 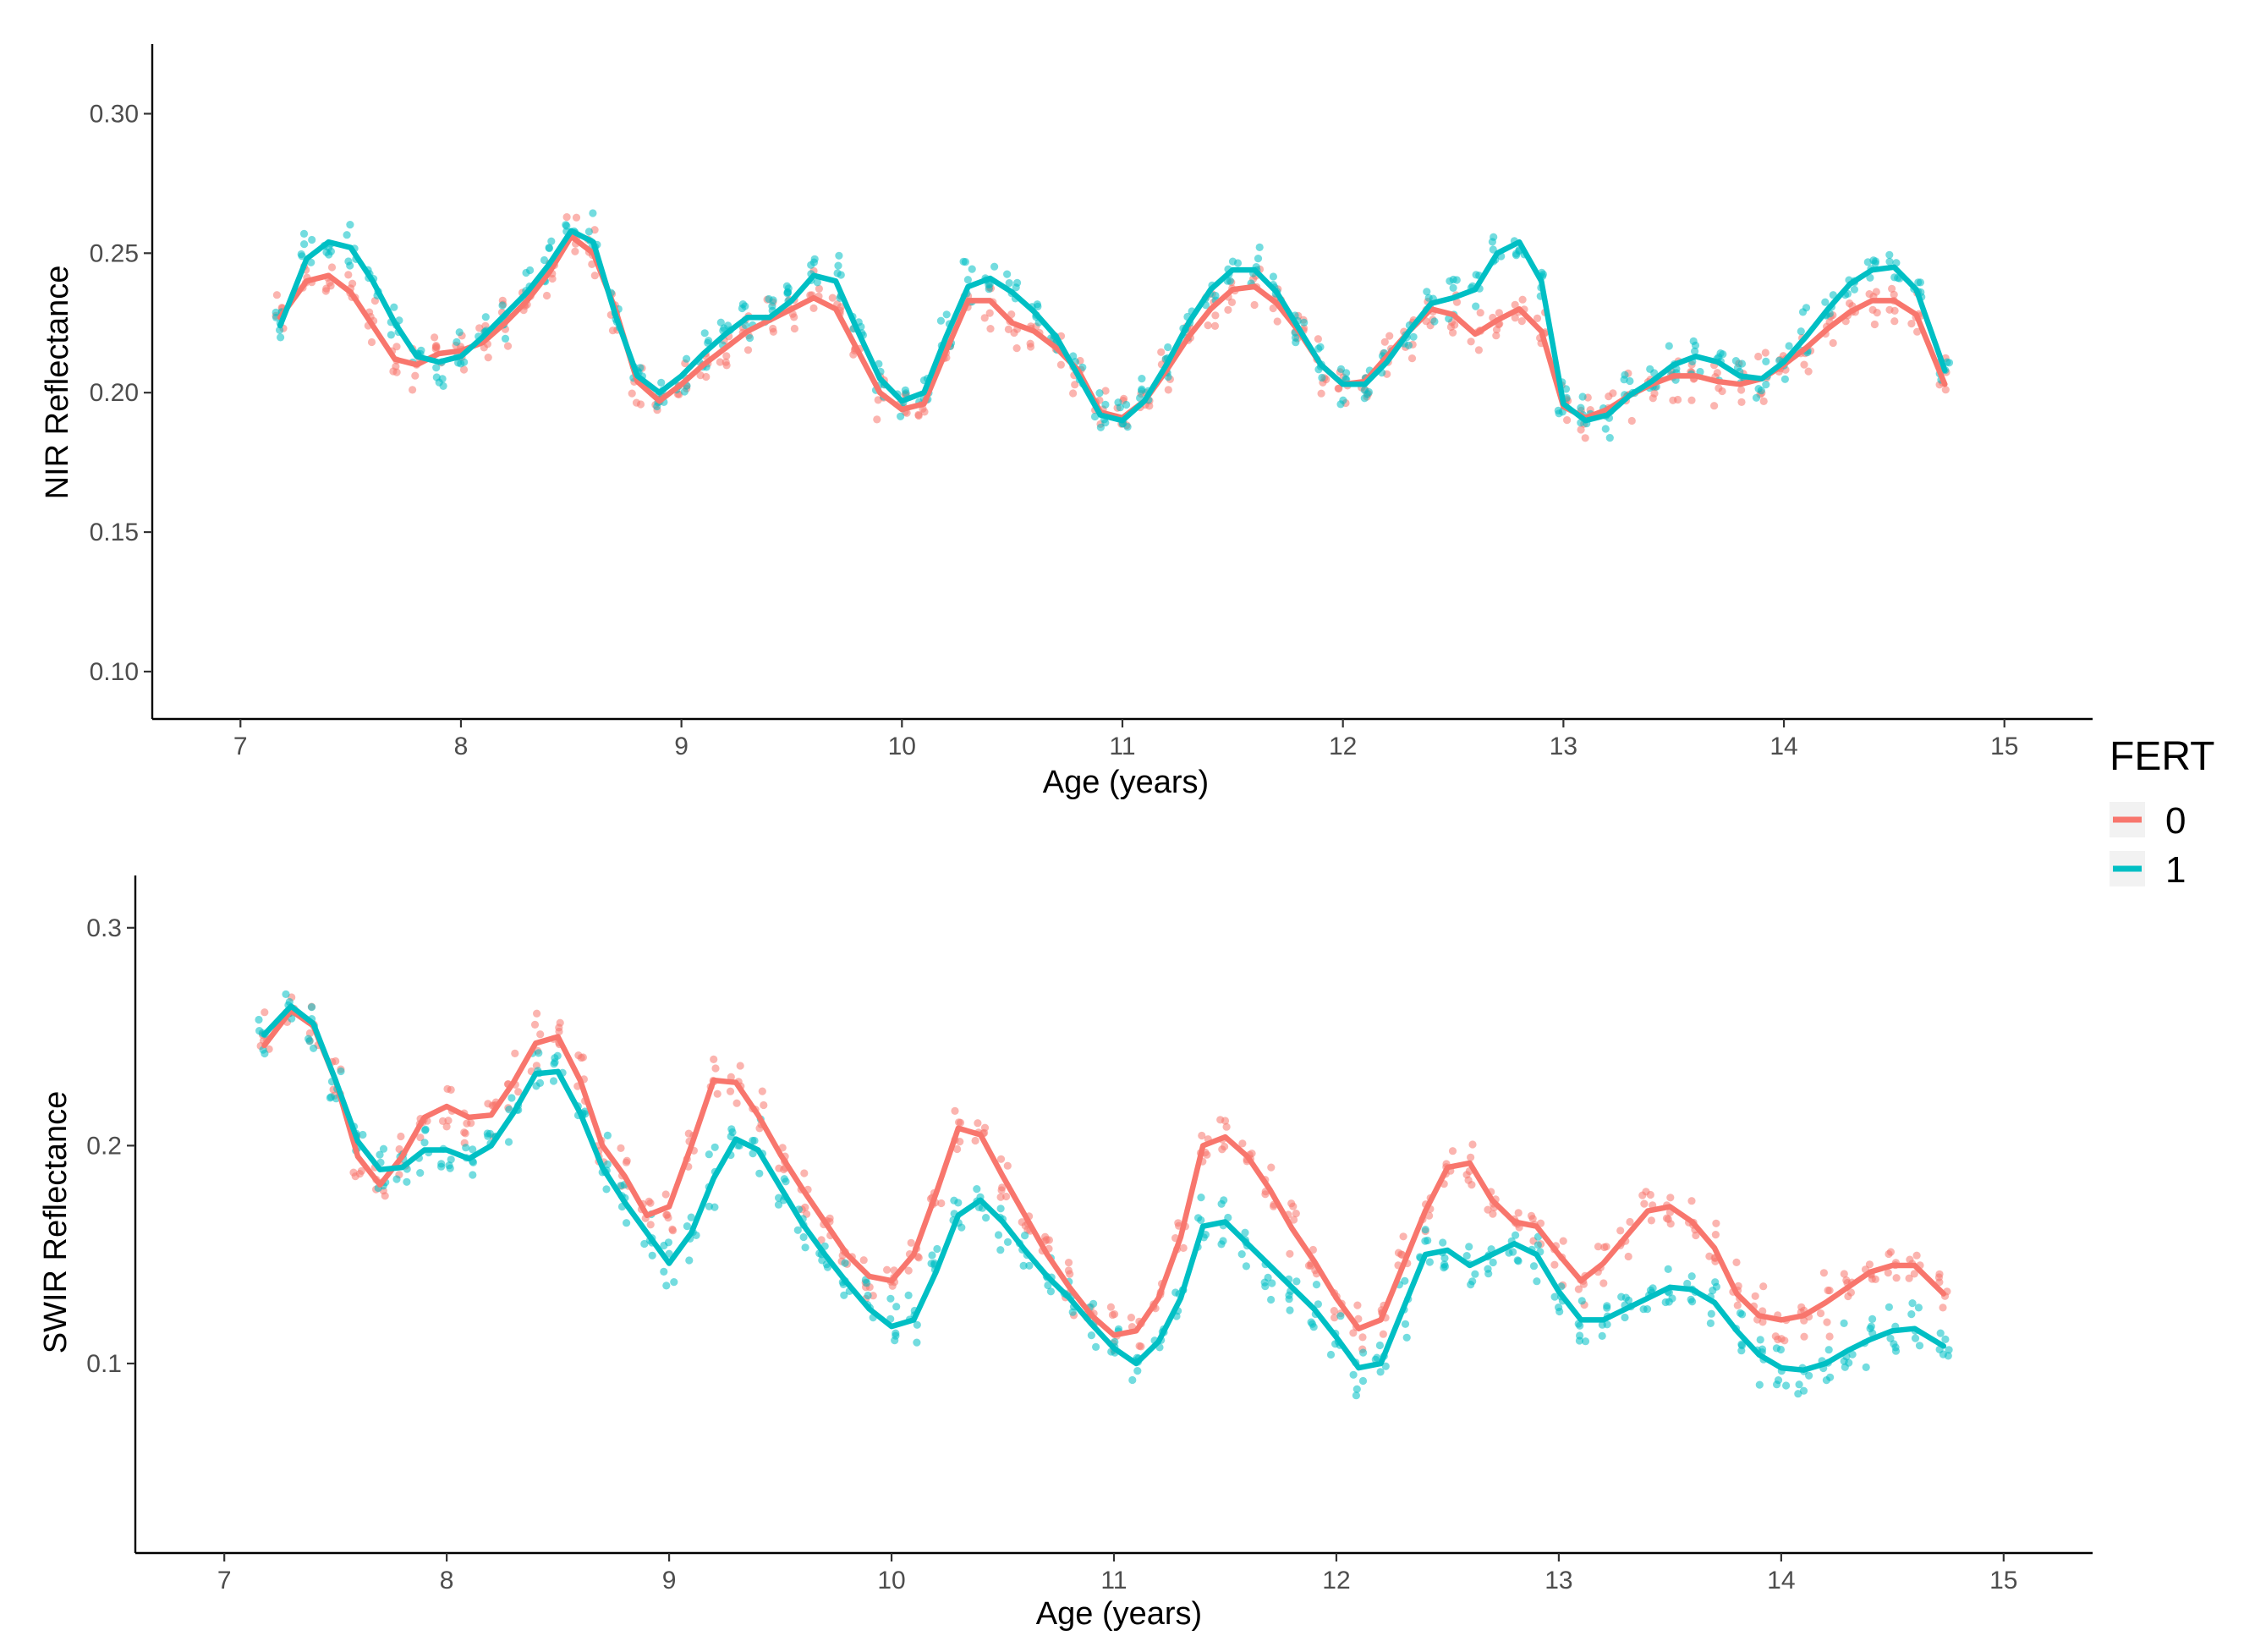 I want to click on nir-x-tick-label: 9, so click(x=681, y=746).